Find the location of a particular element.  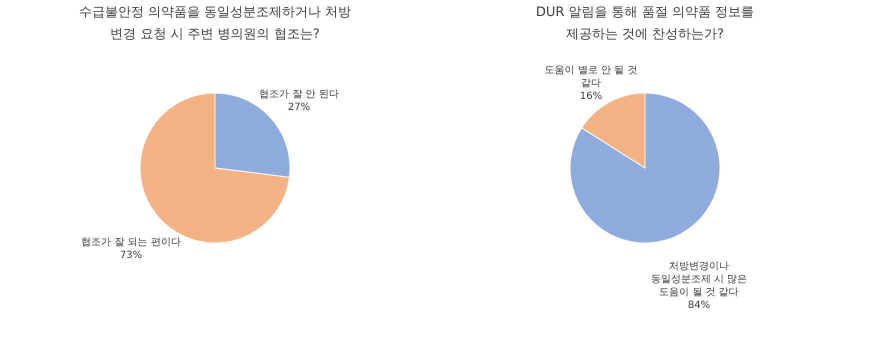

data-label: 84% is located at coordinates (699, 306).